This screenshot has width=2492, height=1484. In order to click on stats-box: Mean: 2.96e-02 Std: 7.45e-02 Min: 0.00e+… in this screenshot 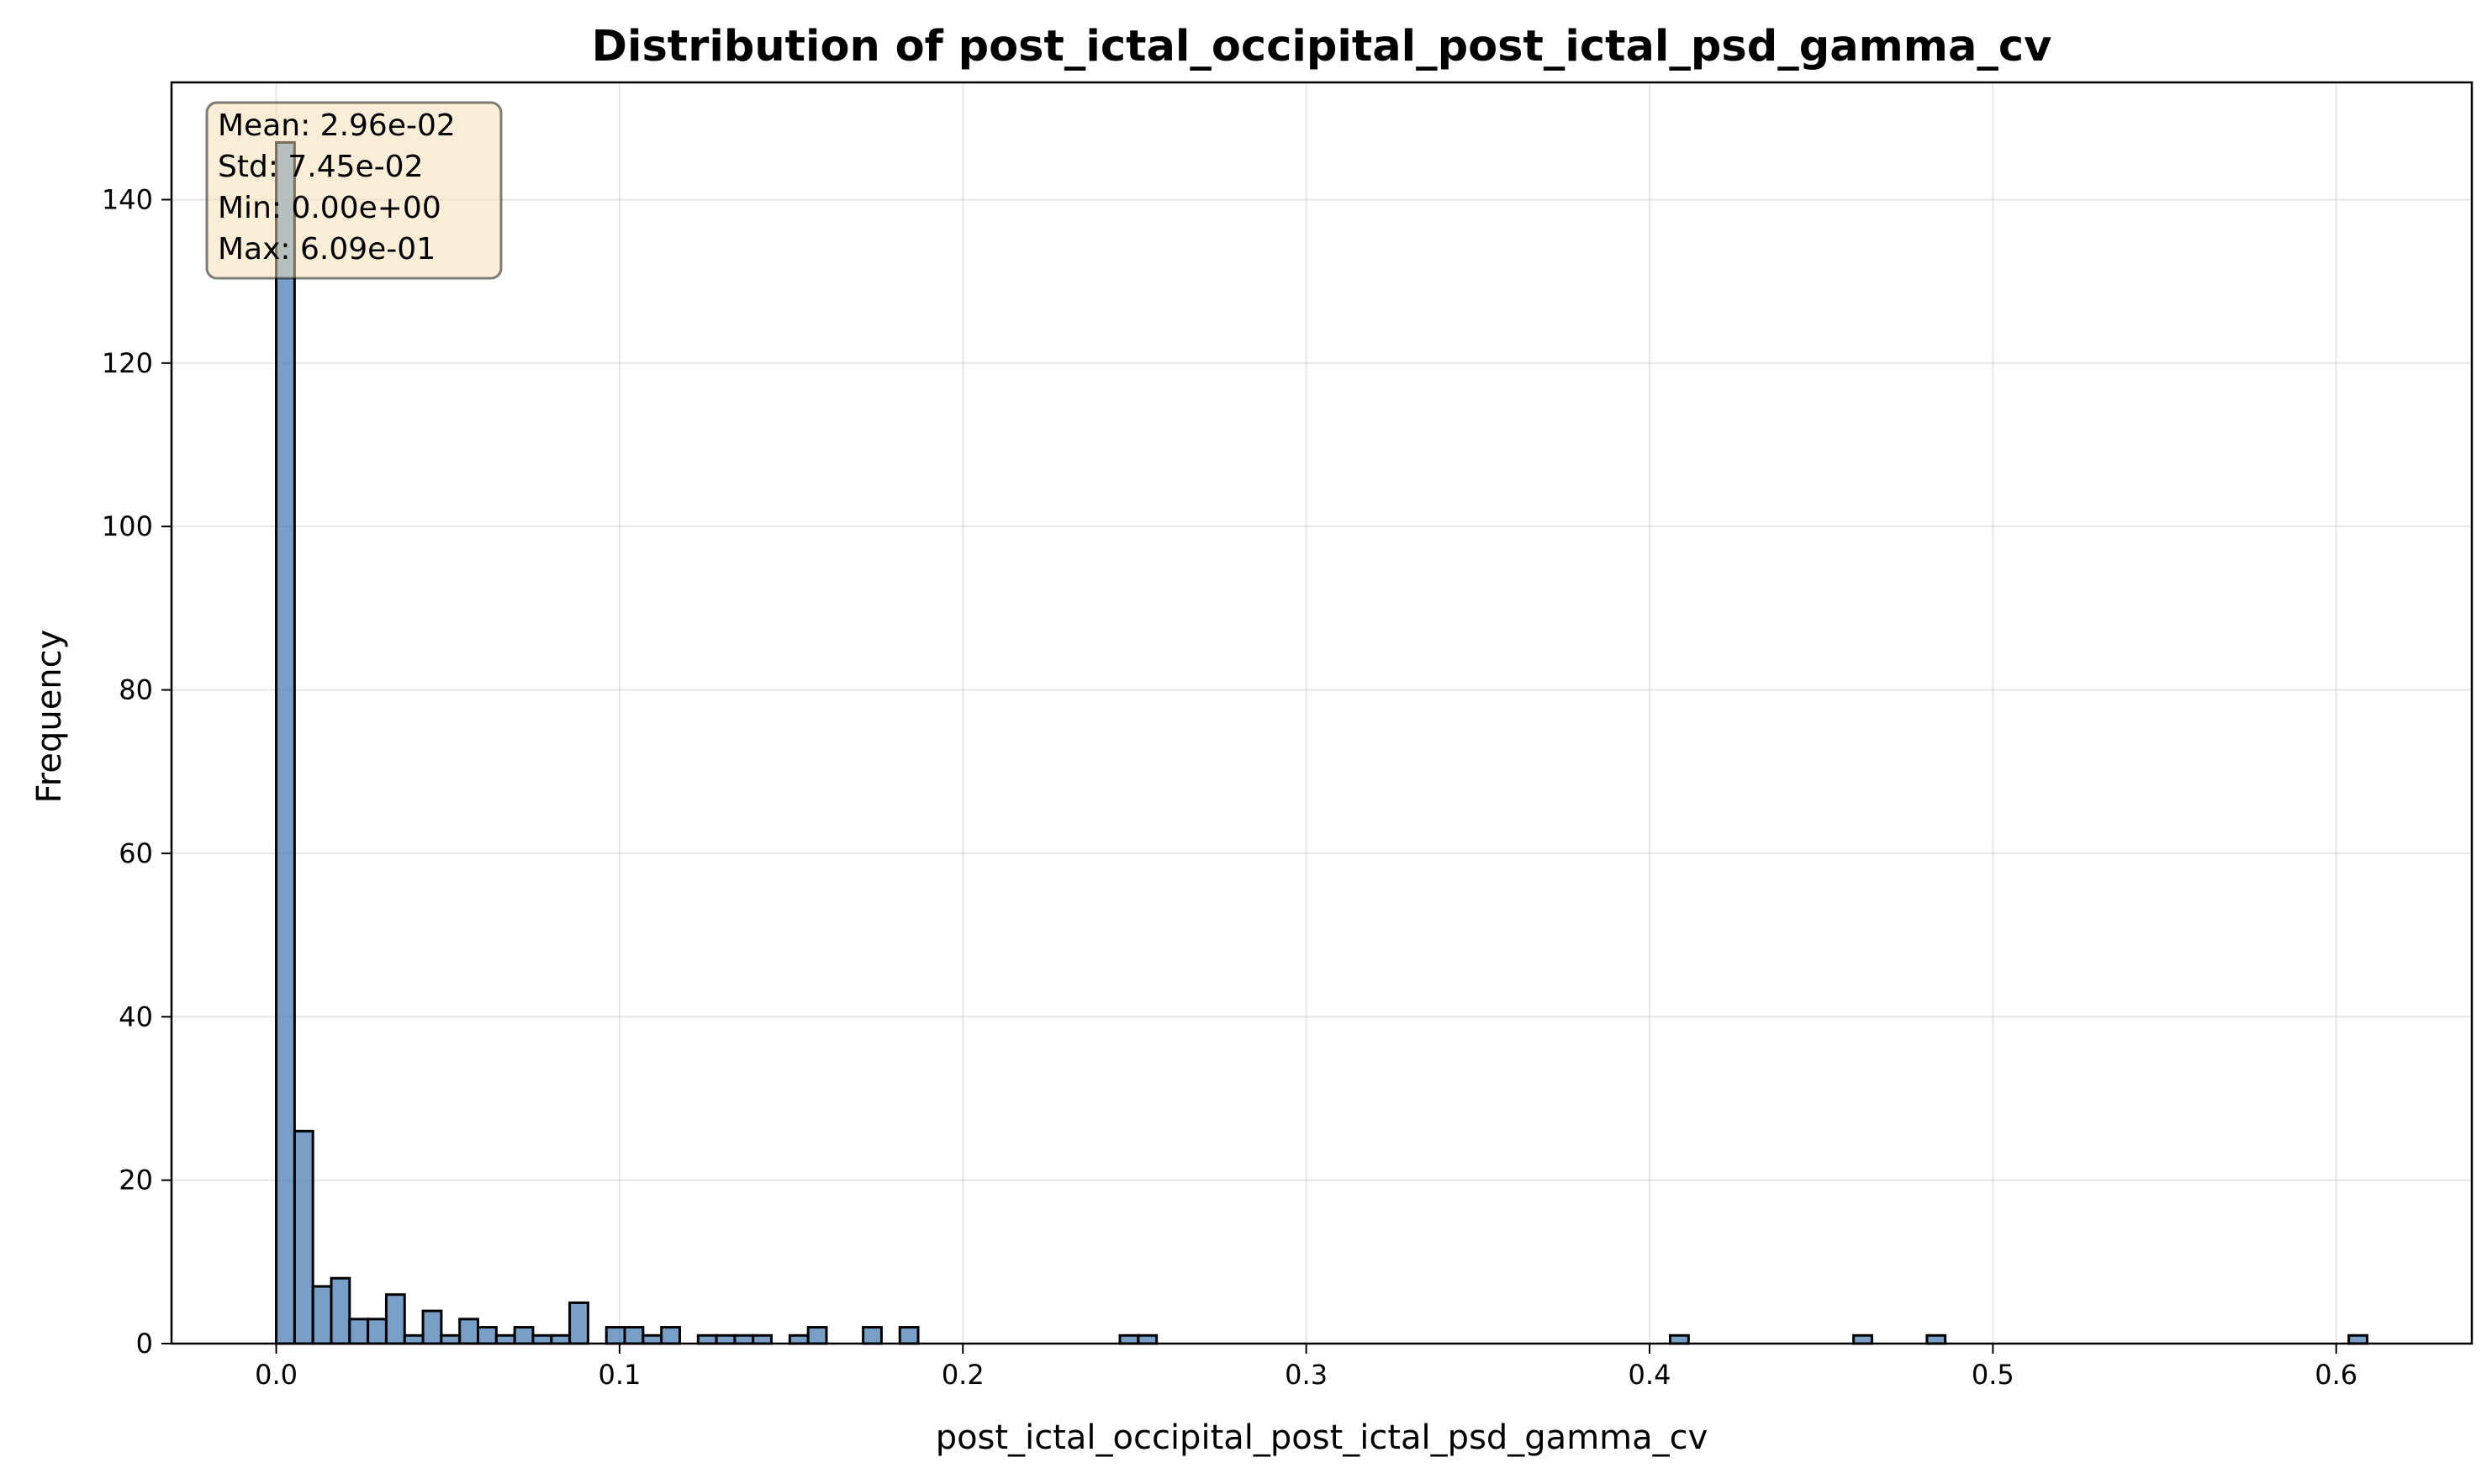, I will do `click(354, 190)`.